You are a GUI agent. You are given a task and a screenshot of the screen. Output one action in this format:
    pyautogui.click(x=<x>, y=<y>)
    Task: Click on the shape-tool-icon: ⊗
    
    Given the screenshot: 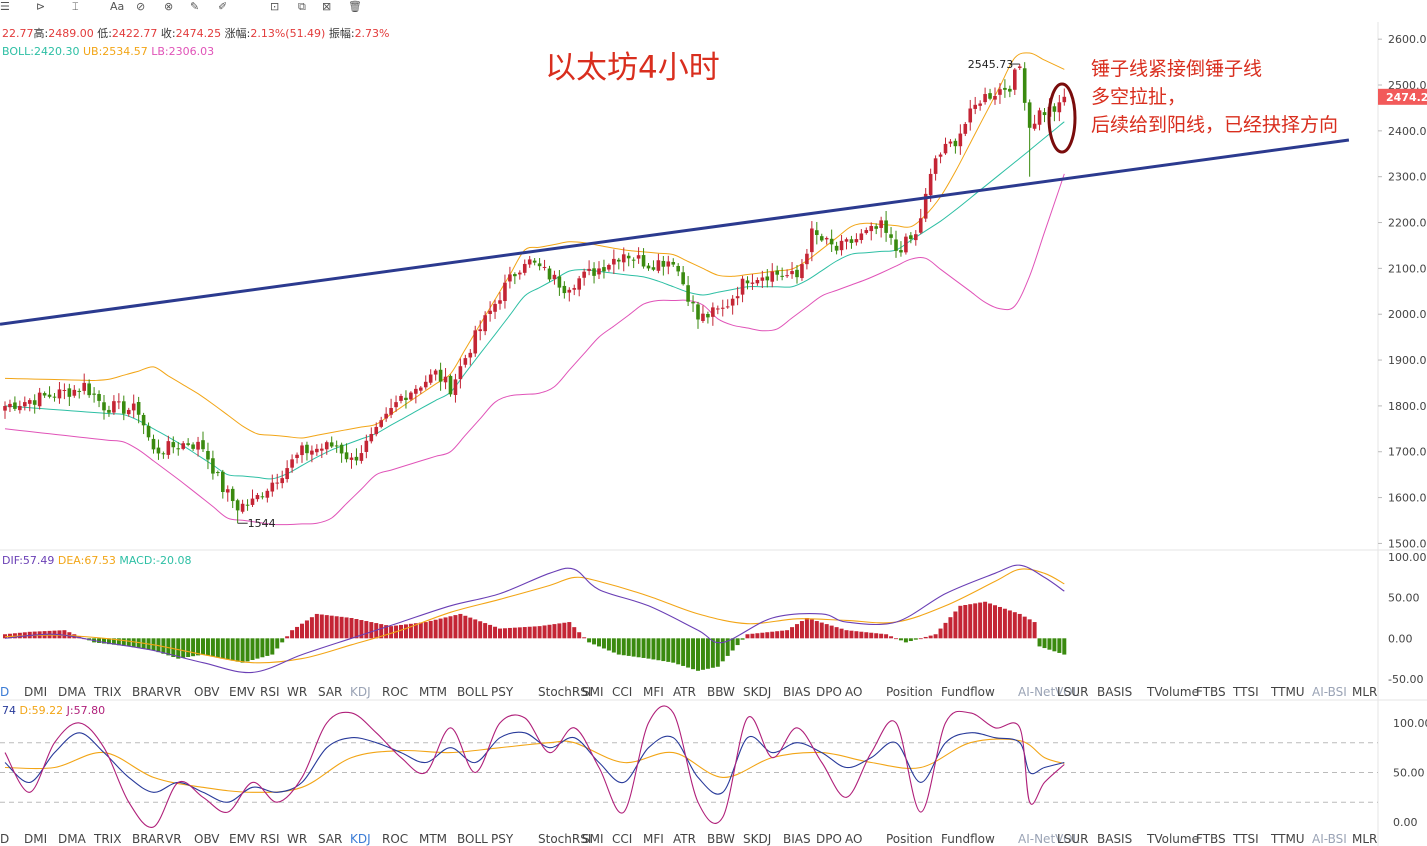 What is the action you would take?
    pyautogui.click(x=169, y=6)
    